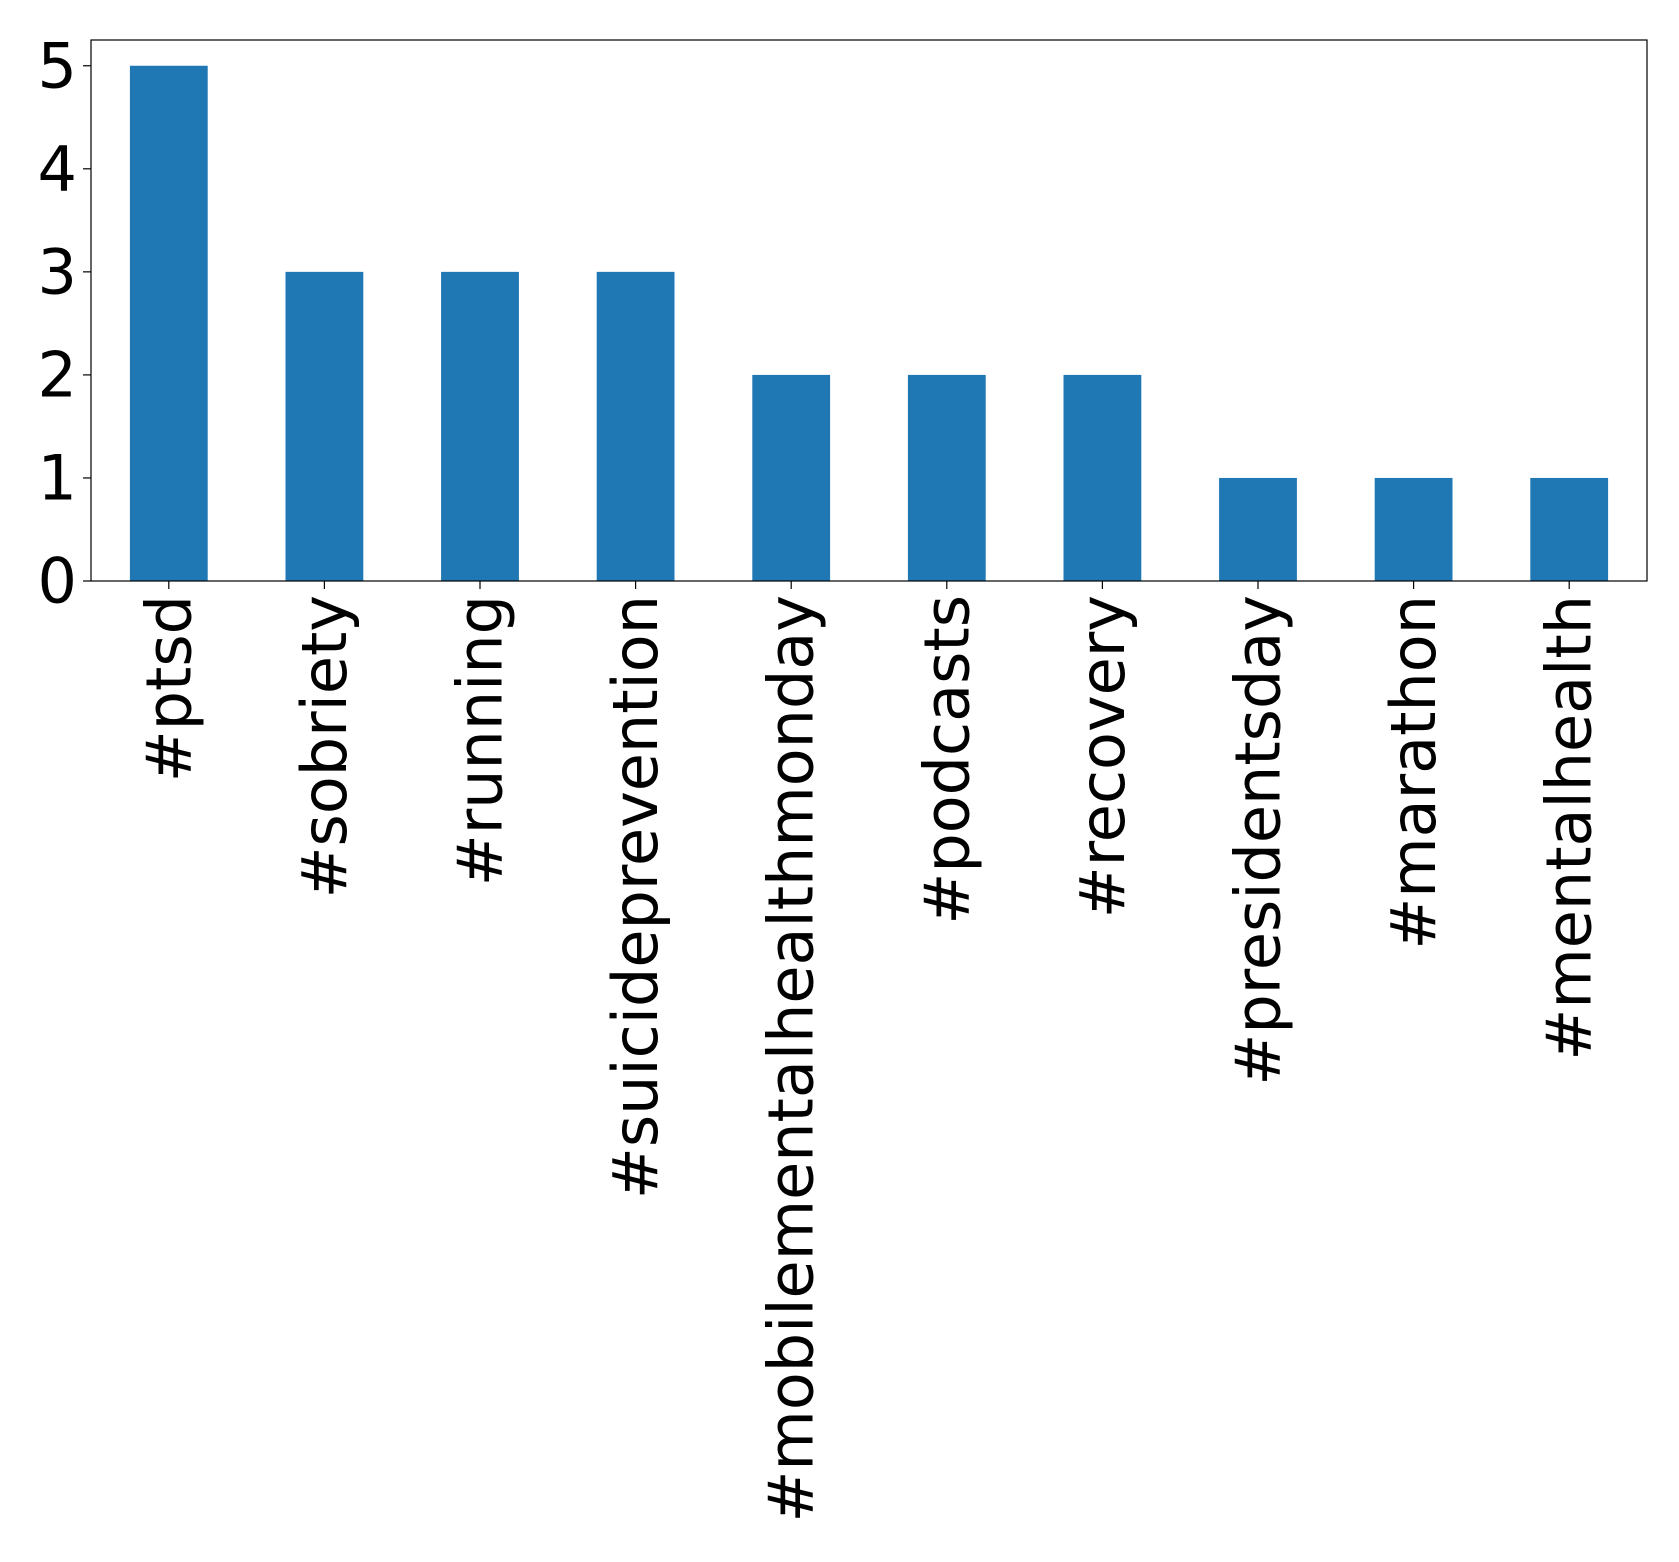 The width and height of the screenshot is (1679, 1562). Describe the element at coordinates (480, 740) in the screenshot. I see `x-tick-label: #running` at that location.